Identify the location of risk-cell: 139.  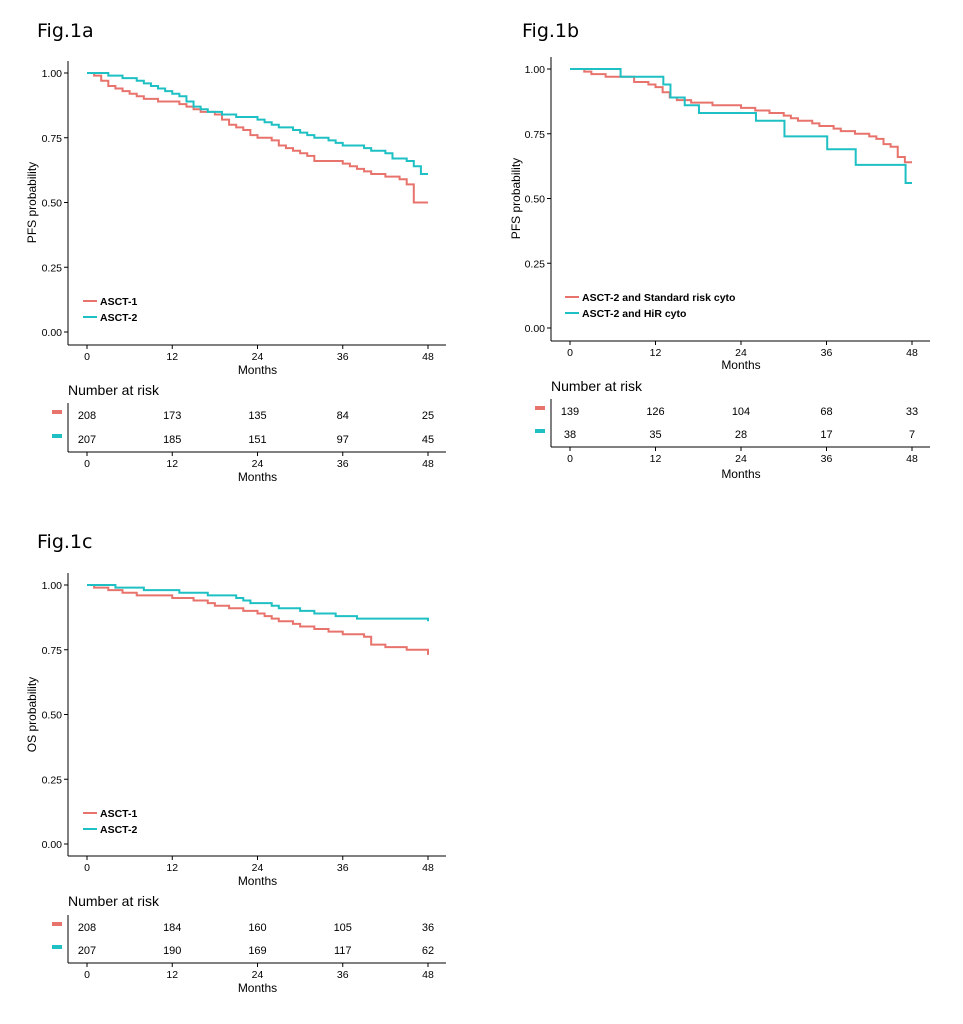
(570, 412).